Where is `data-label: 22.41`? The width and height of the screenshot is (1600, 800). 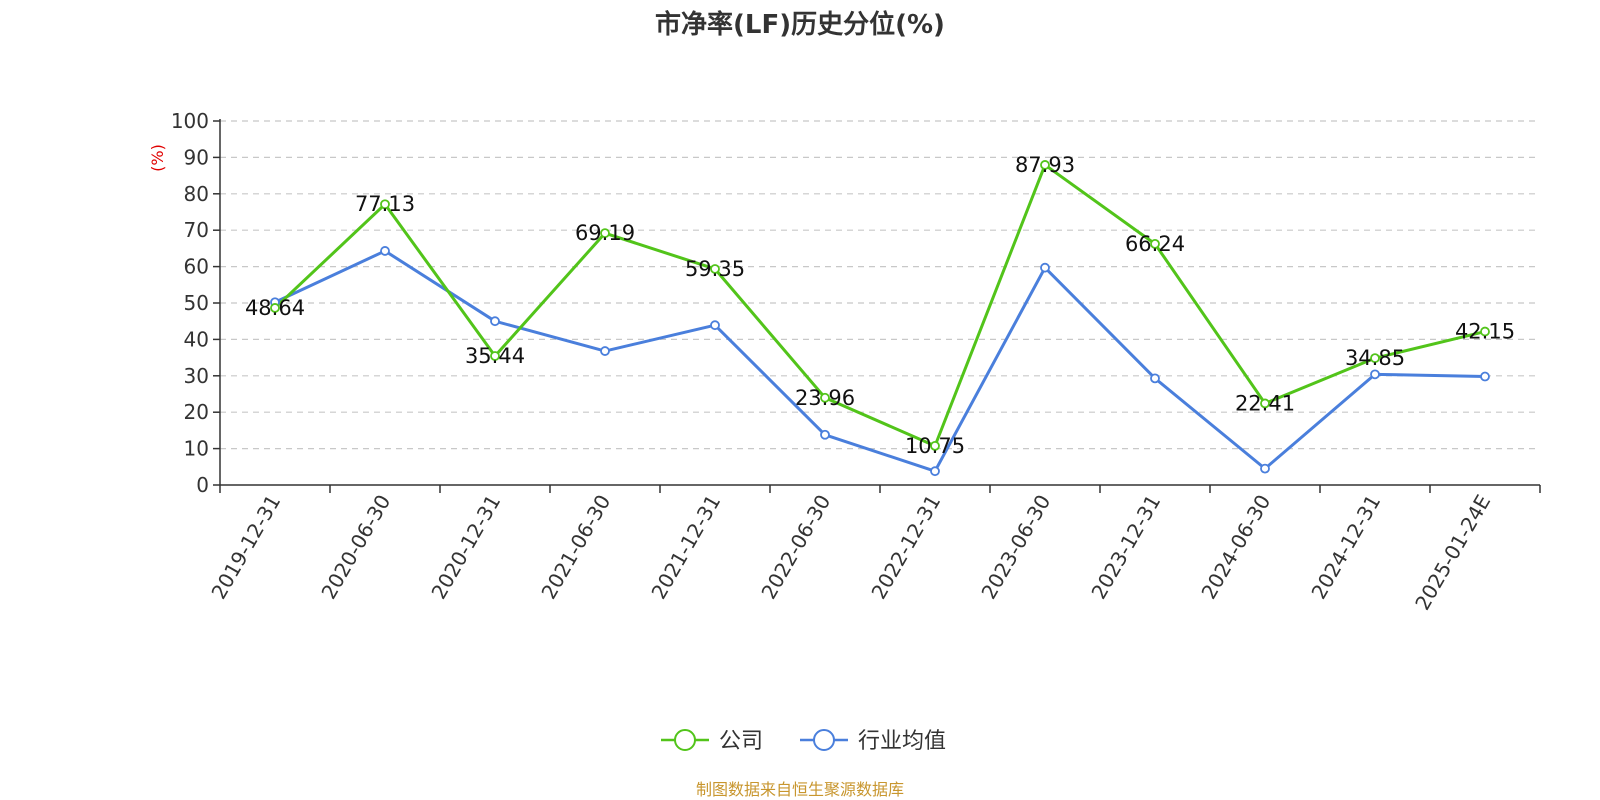
data-label: 22.41 is located at coordinates (1265, 403).